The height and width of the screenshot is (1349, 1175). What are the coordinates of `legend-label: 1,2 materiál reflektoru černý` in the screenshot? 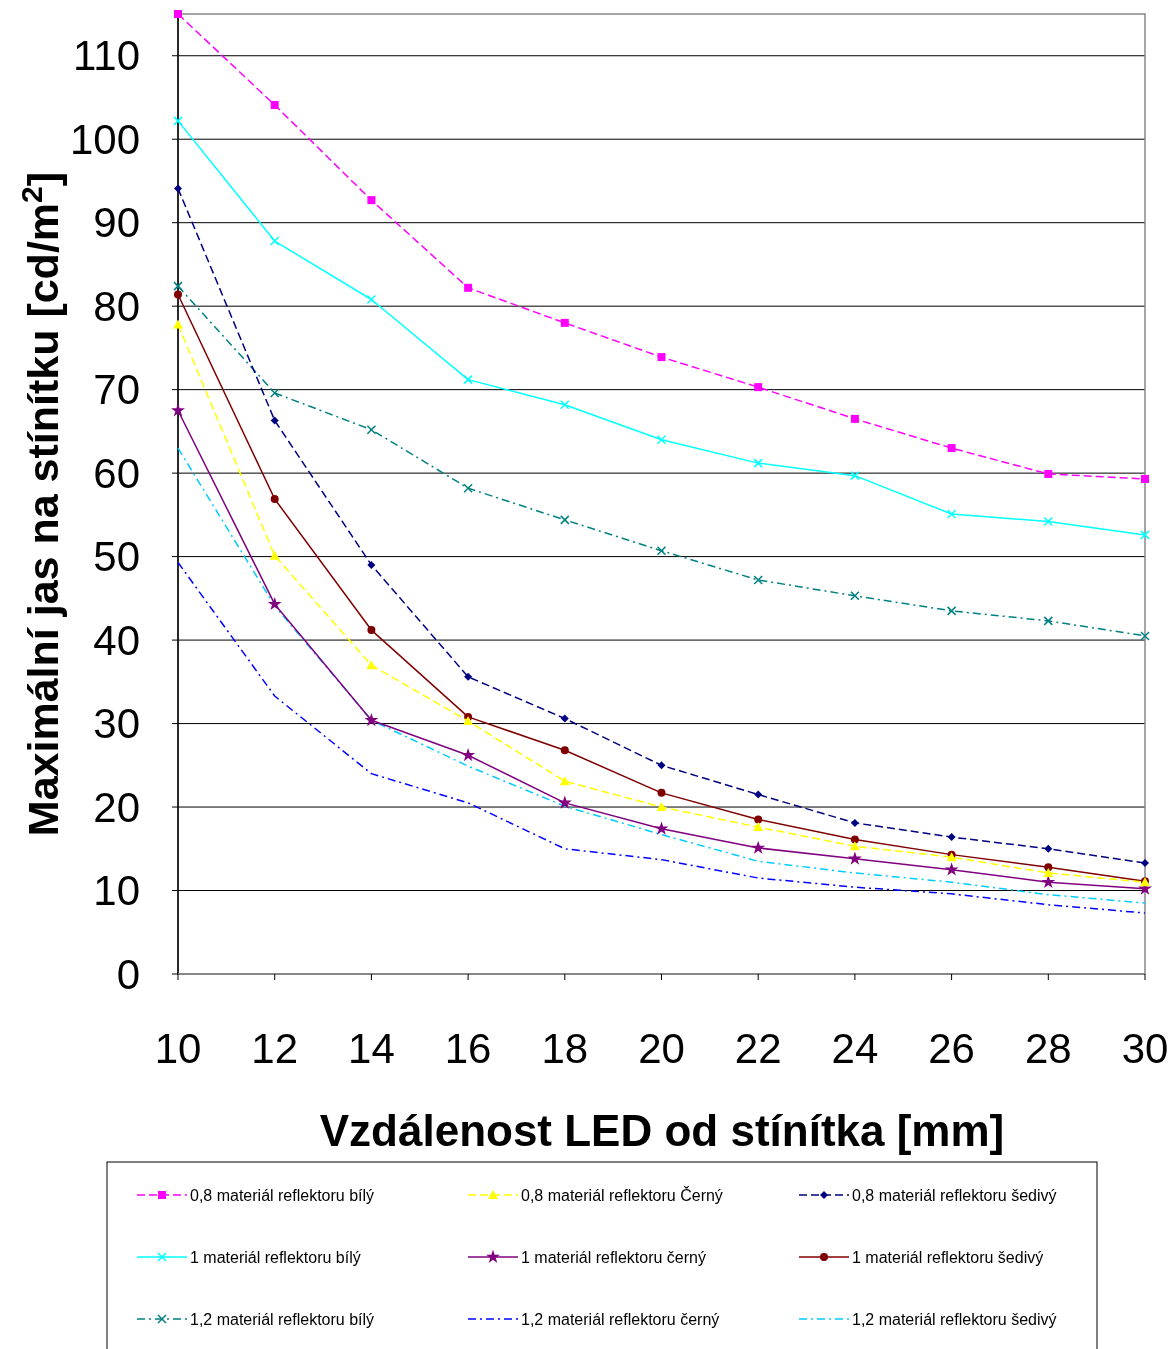 It's located at (620, 1319).